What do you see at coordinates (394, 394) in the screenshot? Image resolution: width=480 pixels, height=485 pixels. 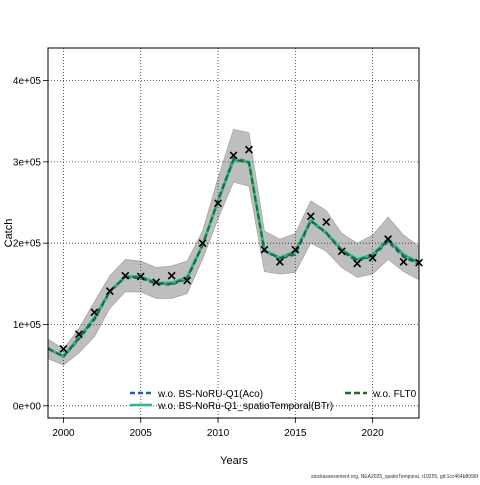 I see `legend-label-3: w.o. FLT0` at bounding box center [394, 394].